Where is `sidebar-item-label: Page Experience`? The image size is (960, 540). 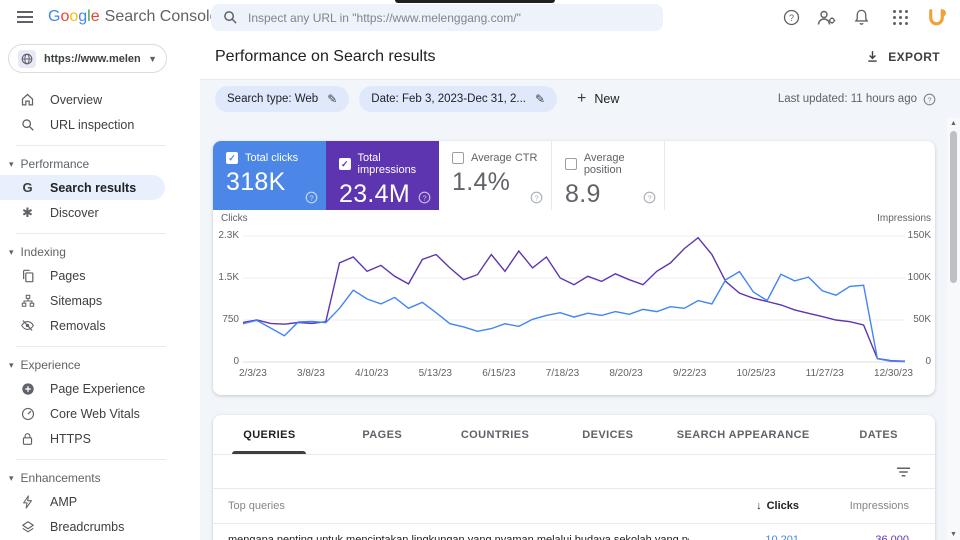
sidebar-item-label: Page Experience is located at coordinates (98, 388).